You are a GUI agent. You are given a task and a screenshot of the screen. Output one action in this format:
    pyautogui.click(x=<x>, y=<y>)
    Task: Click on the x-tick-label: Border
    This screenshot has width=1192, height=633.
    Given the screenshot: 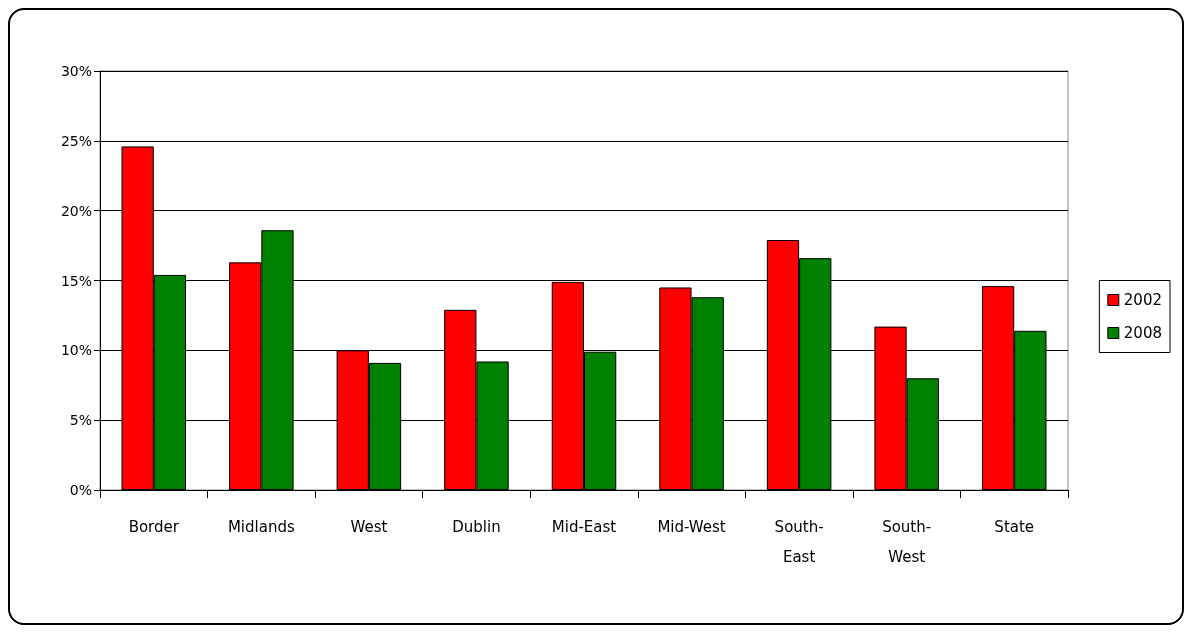 What is the action you would take?
    pyautogui.click(x=154, y=527)
    